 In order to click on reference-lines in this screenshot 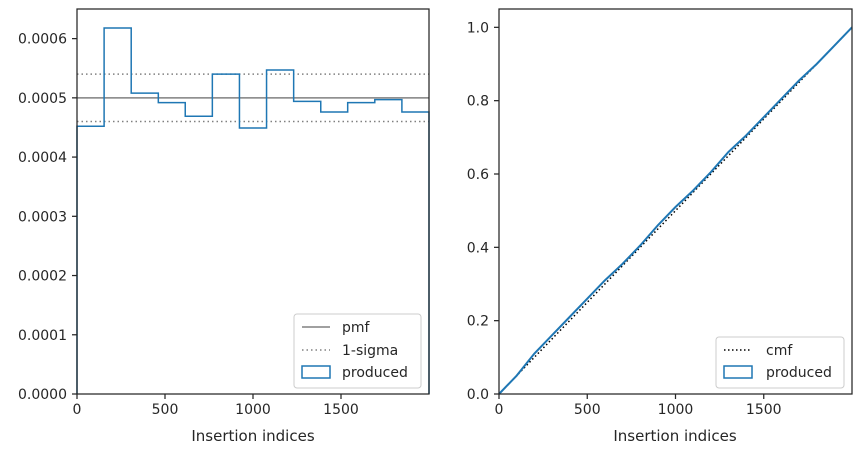, I will do `click(253, 98)`.